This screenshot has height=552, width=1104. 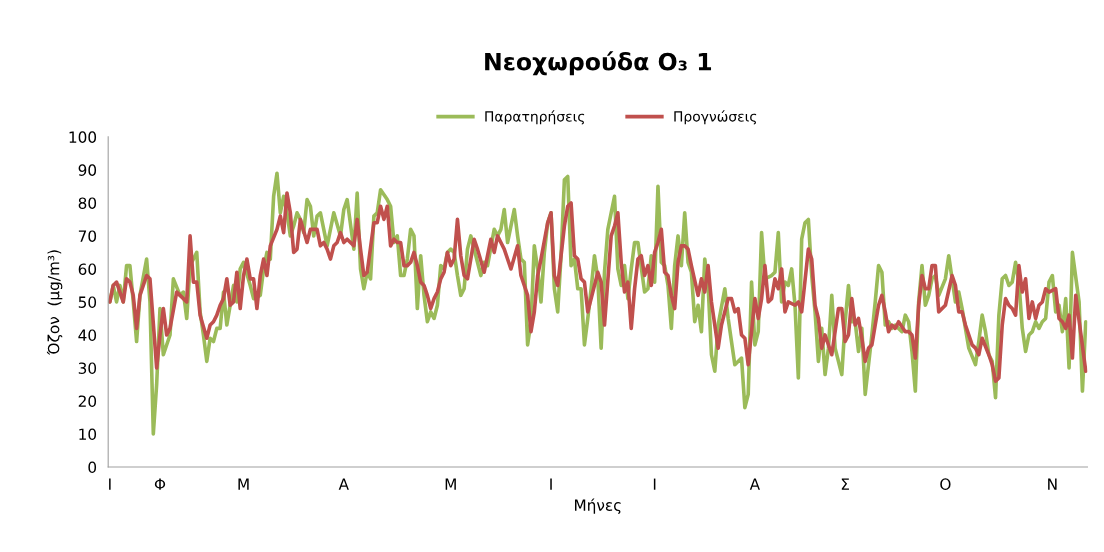 What do you see at coordinates (87, 203) in the screenshot?
I see `y-tick-label: 80` at bounding box center [87, 203].